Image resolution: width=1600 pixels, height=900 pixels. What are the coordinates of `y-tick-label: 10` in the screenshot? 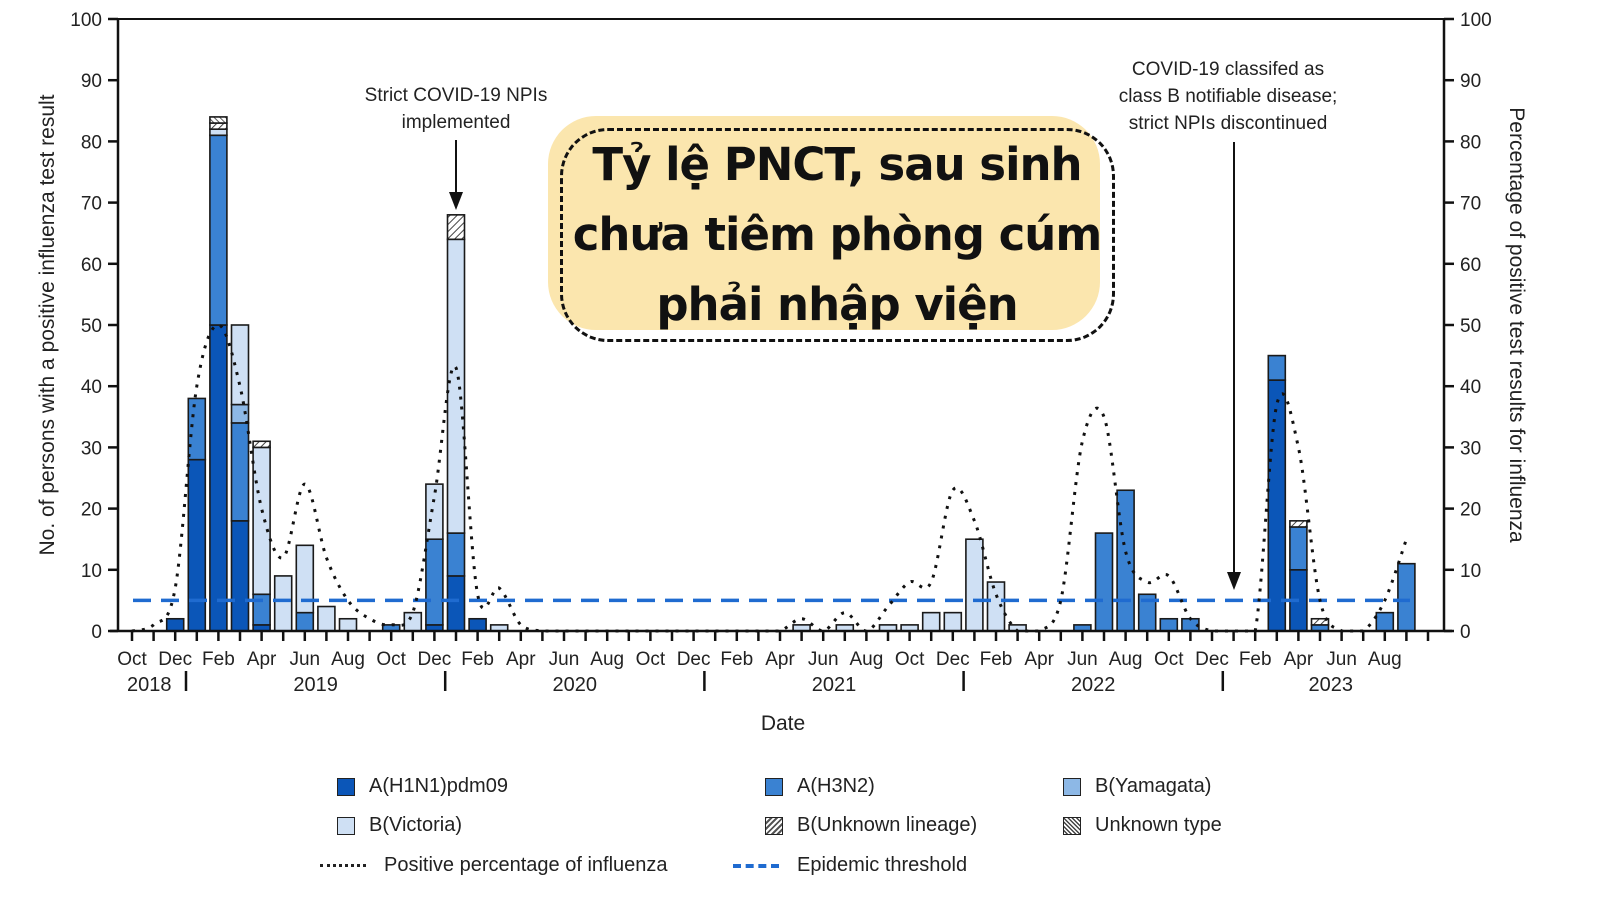 It's located at (91, 571).